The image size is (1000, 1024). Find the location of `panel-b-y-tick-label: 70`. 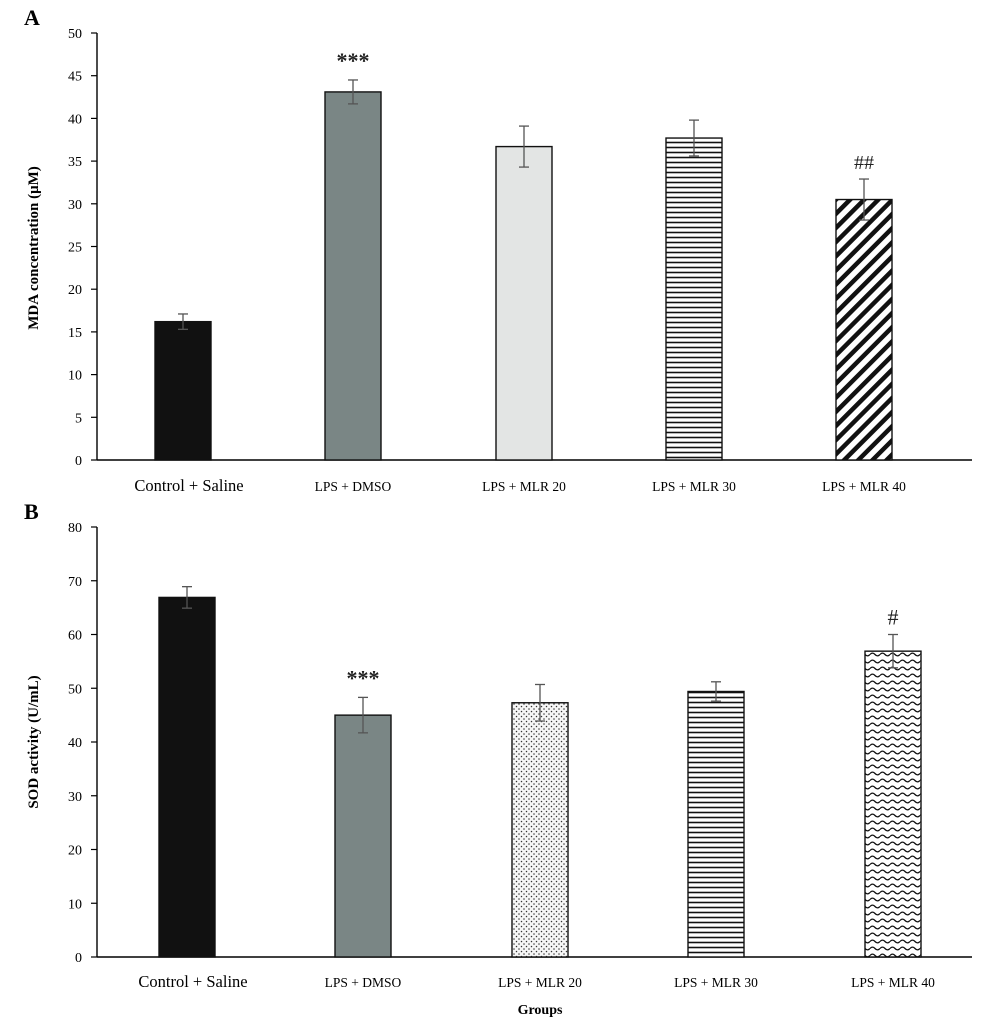

panel-b-y-tick-label: 70 is located at coordinates (75, 582).